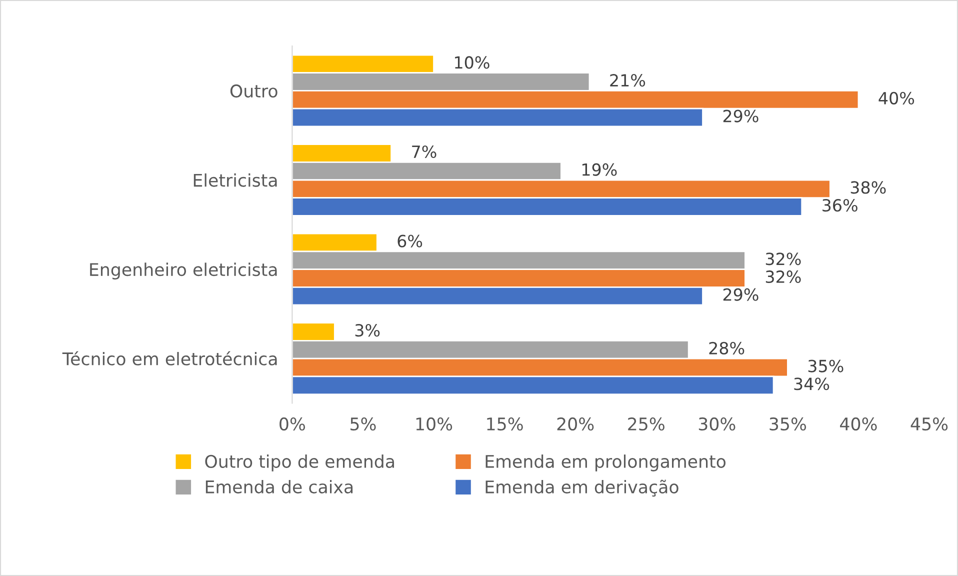 This screenshot has height=576, width=958. I want to click on data-label: 6%, so click(410, 241).